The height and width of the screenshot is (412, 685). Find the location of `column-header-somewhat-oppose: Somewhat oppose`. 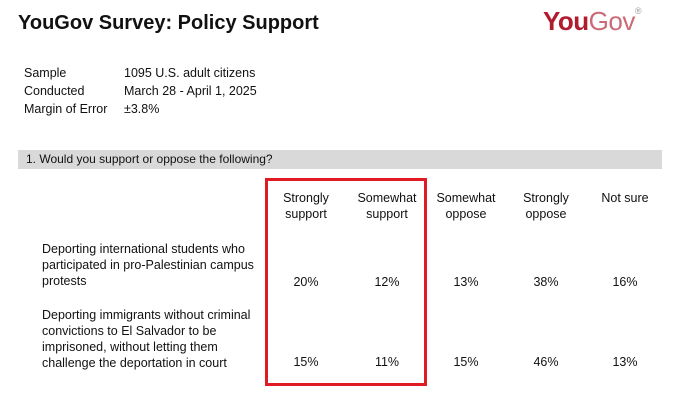

column-header-somewhat-oppose: Somewhat oppose is located at coordinates (466, 206).